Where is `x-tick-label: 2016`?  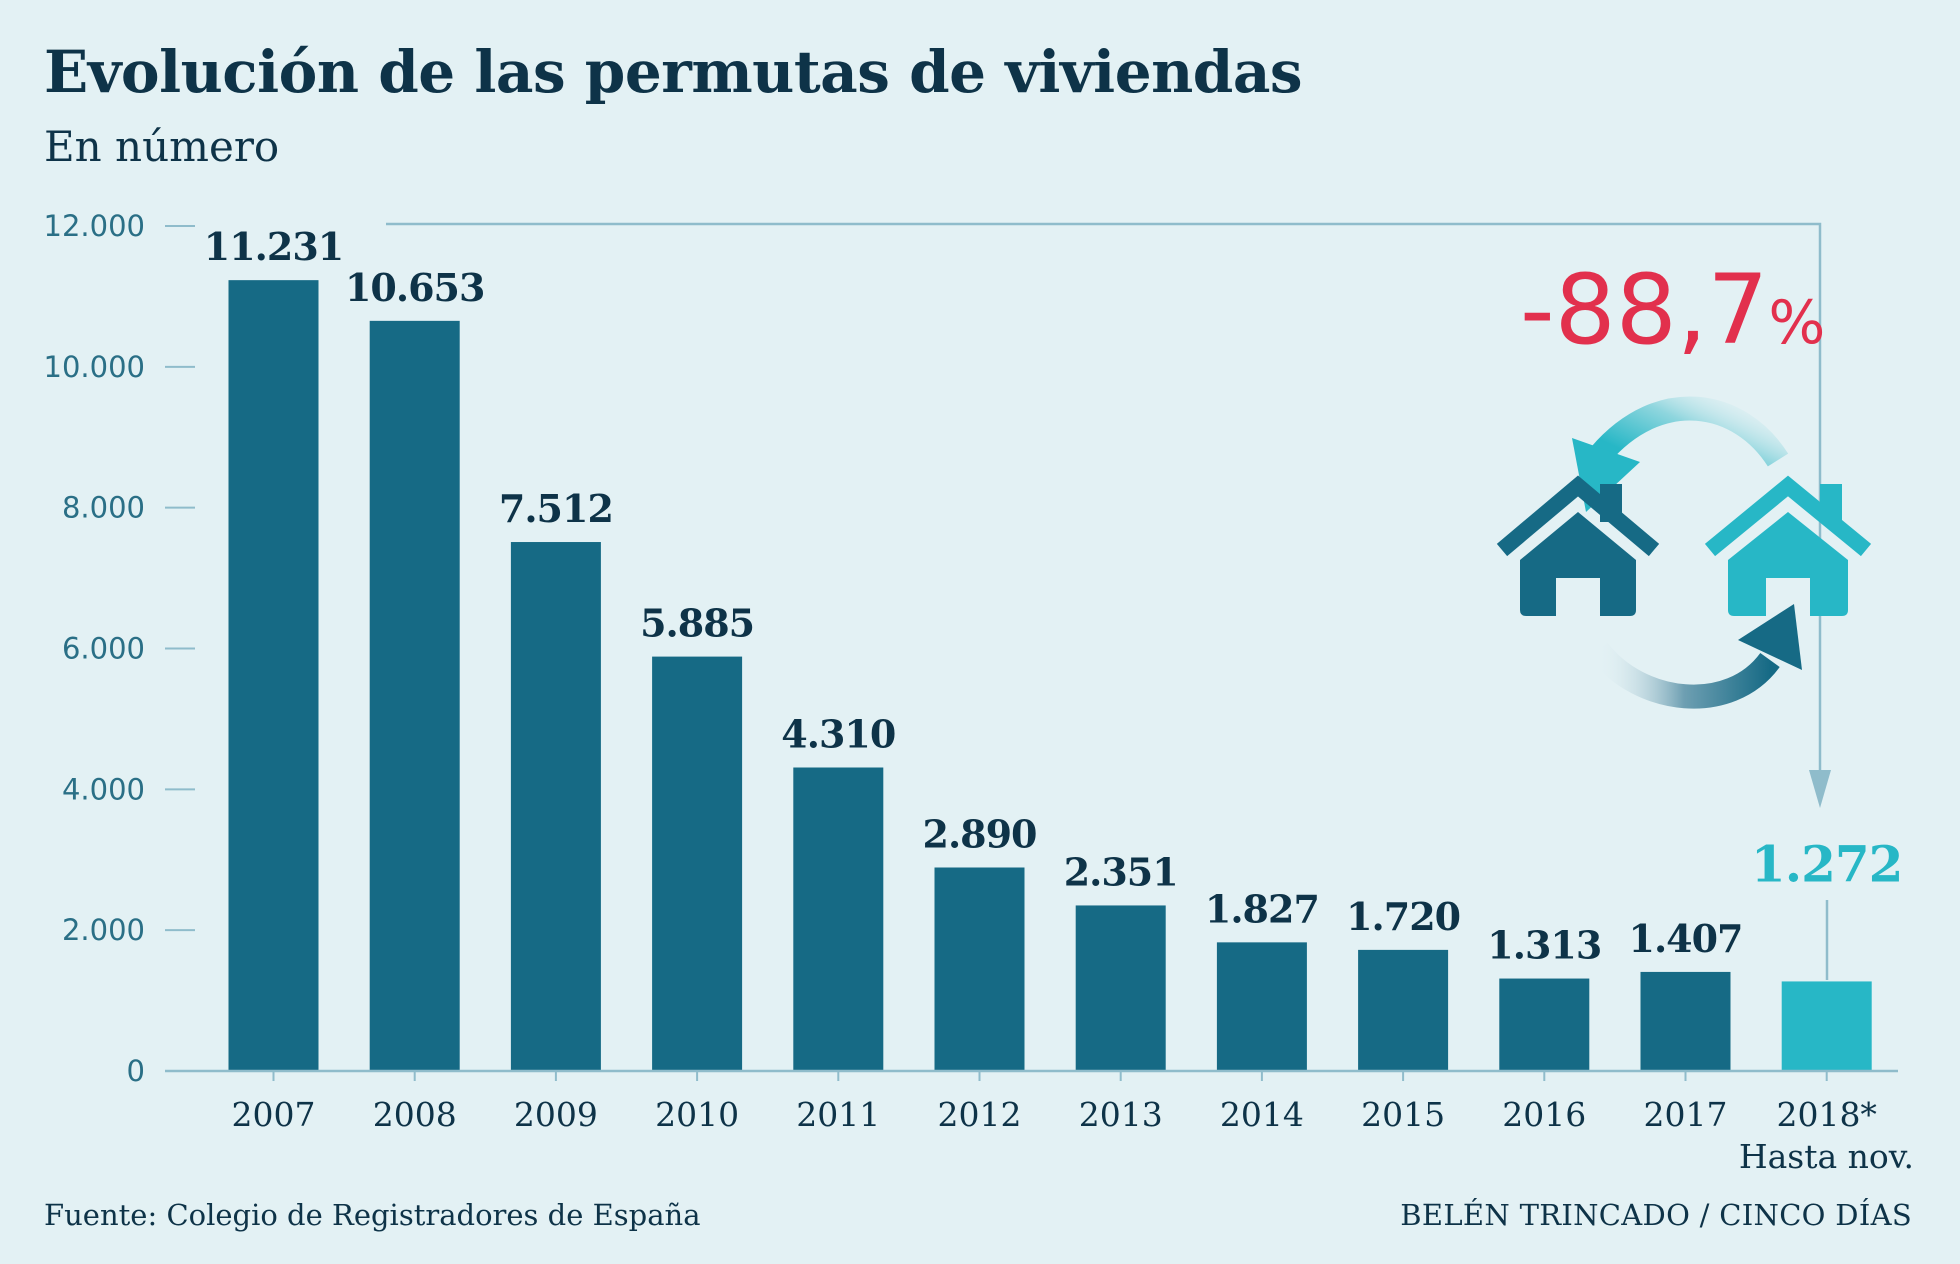 x-tick-label: 2016 is located at coordinates (1544, 1114).